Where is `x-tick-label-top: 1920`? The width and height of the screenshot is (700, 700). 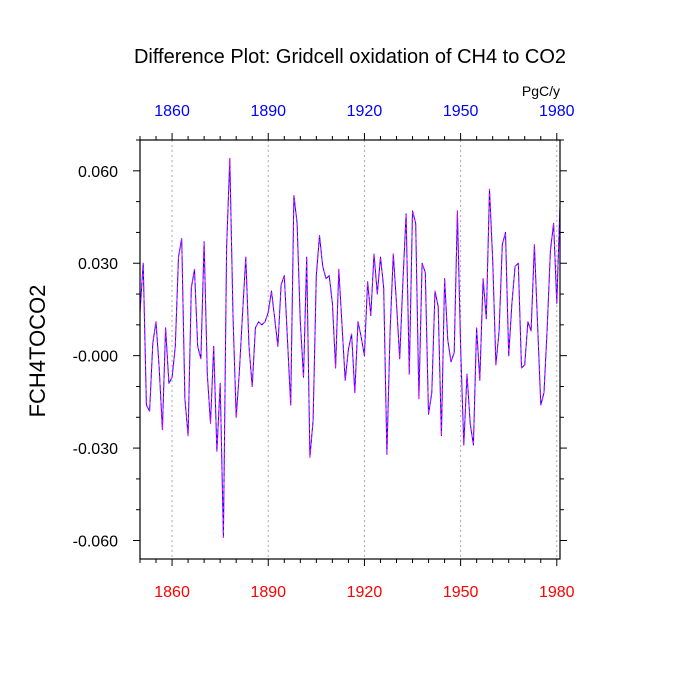 x-tick-label-top: 1920 is located at coordinates (365, 111).